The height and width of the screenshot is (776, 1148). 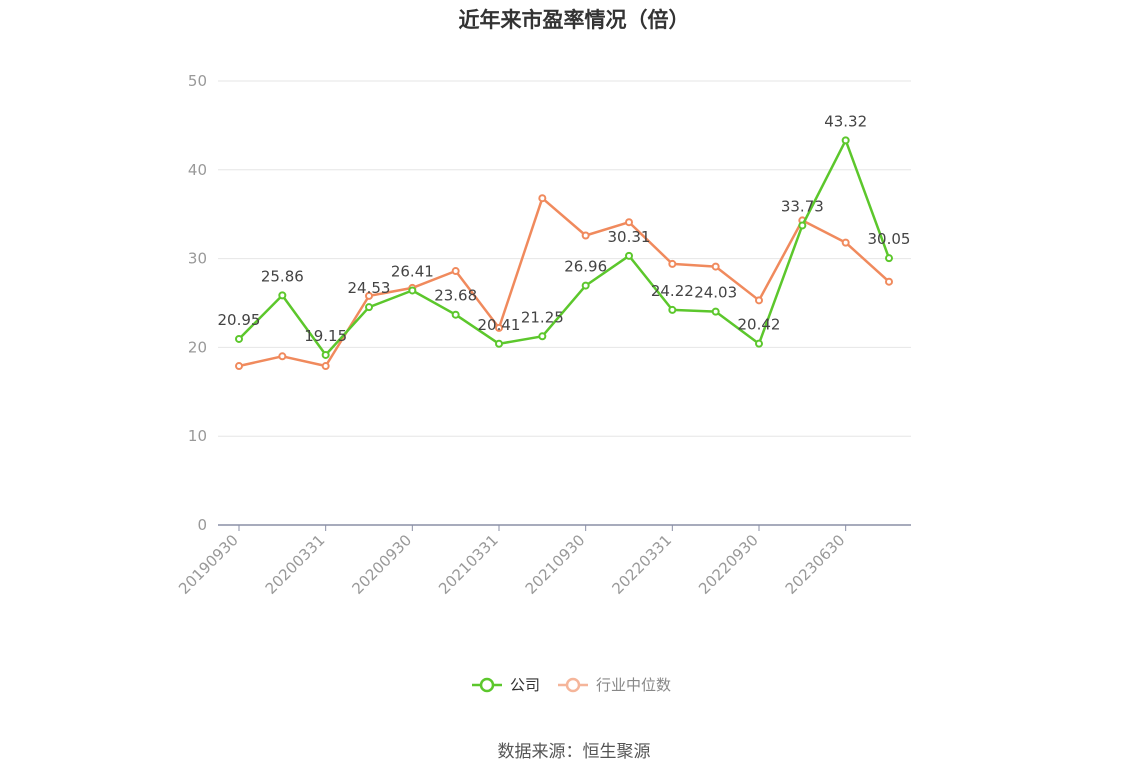 What do you see at coordinates (889, 239) in the screenshot?
I see `data-label: 30.05` at bounding box center [889, 239].